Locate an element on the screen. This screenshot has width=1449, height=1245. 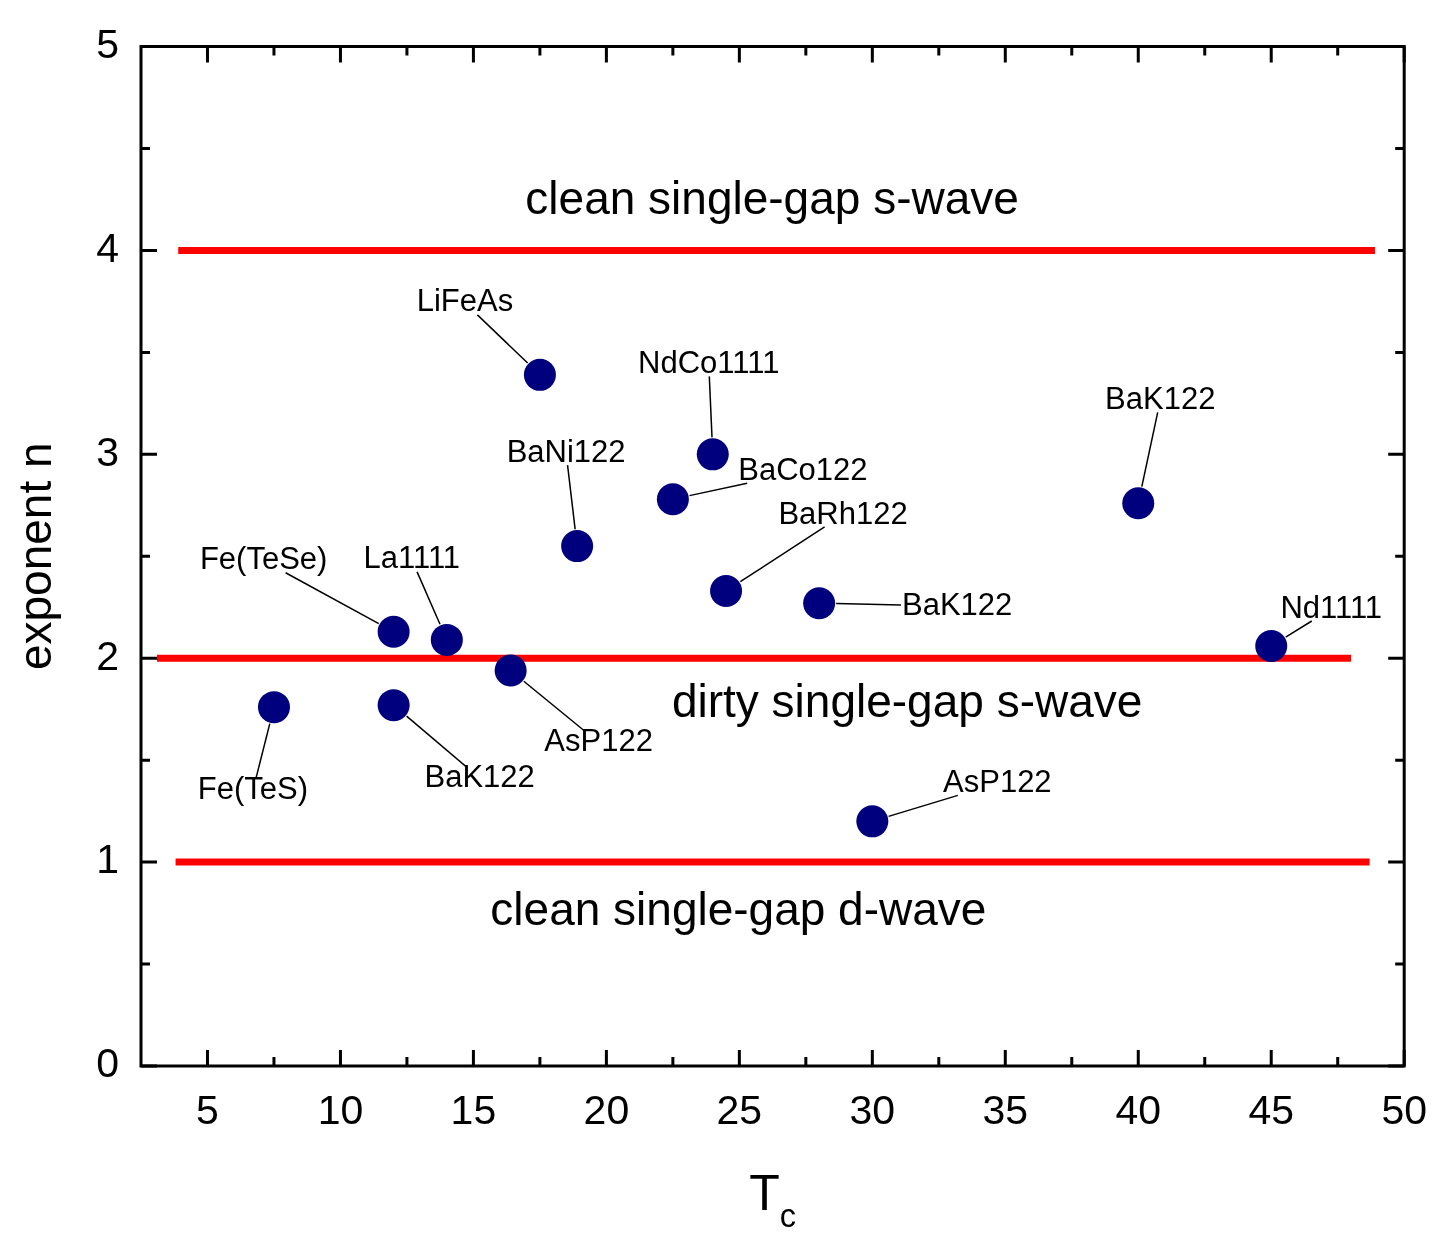
y-tick-label: 0 is located at coordinates (107, 1063).